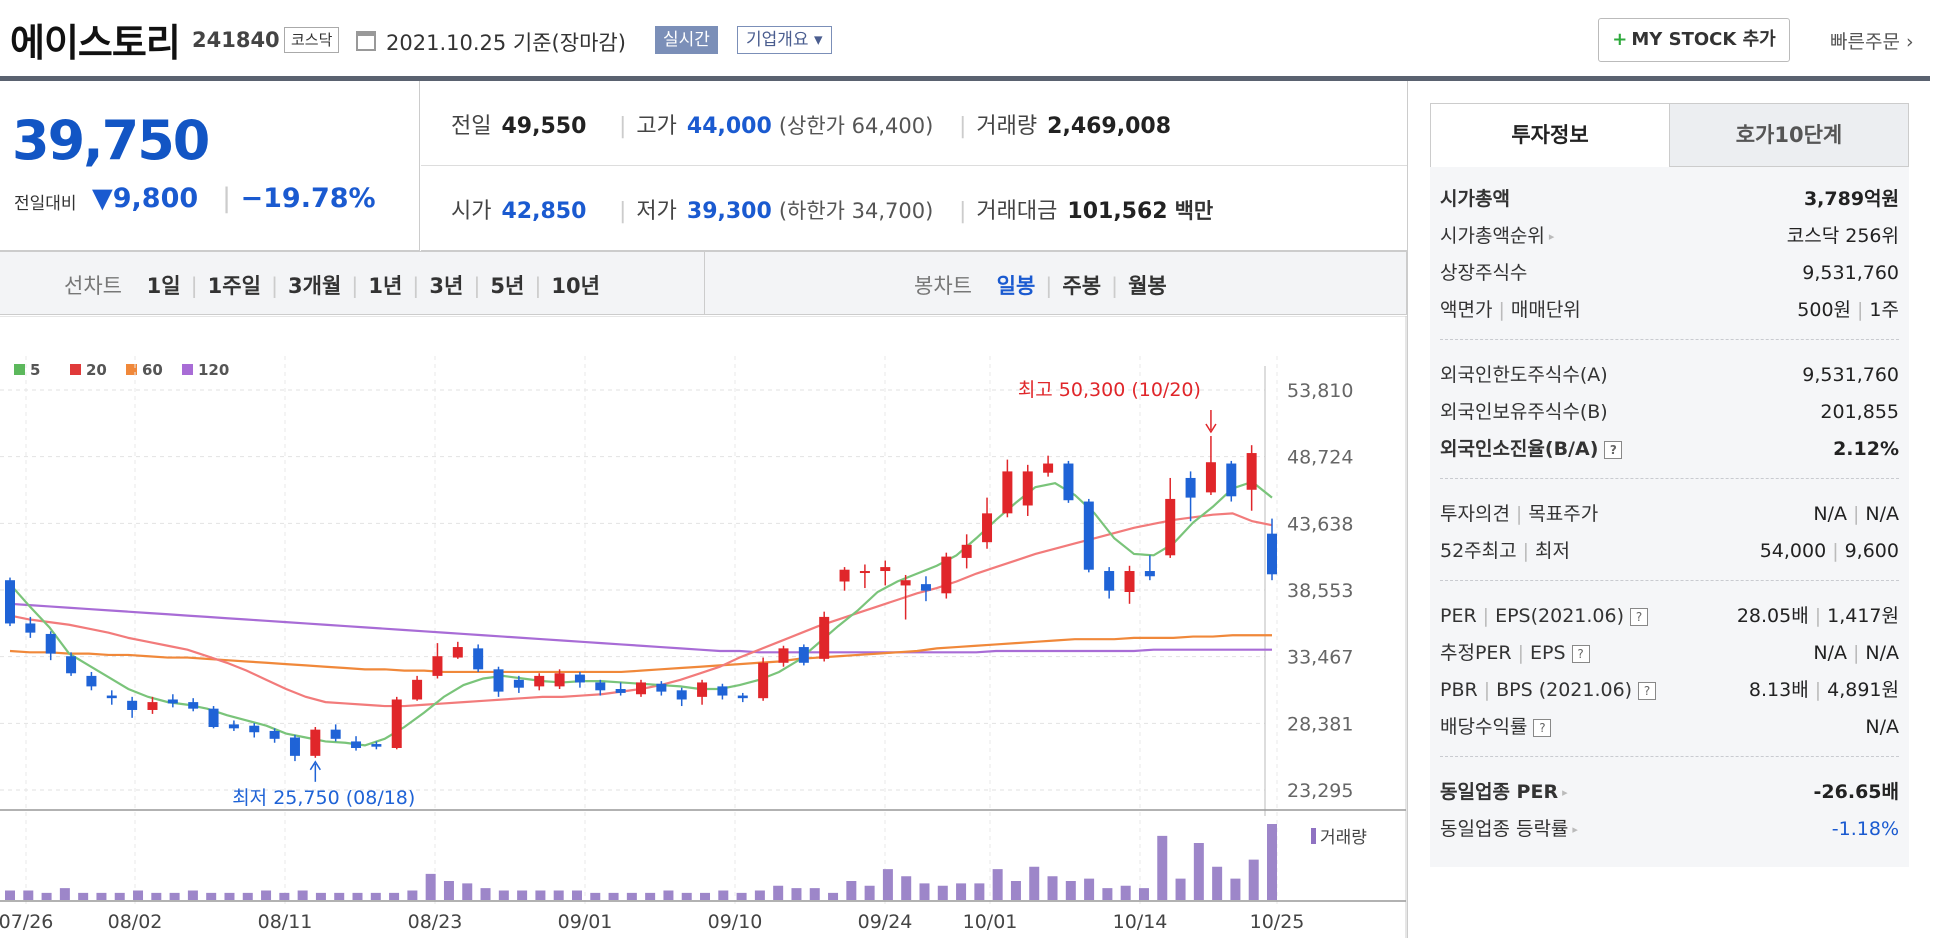  What do you see at coordinates (1515, 653) in the screenshot?
I see `info-row-label: 추정PER | EPS?` at bounding box center [1515, 653].